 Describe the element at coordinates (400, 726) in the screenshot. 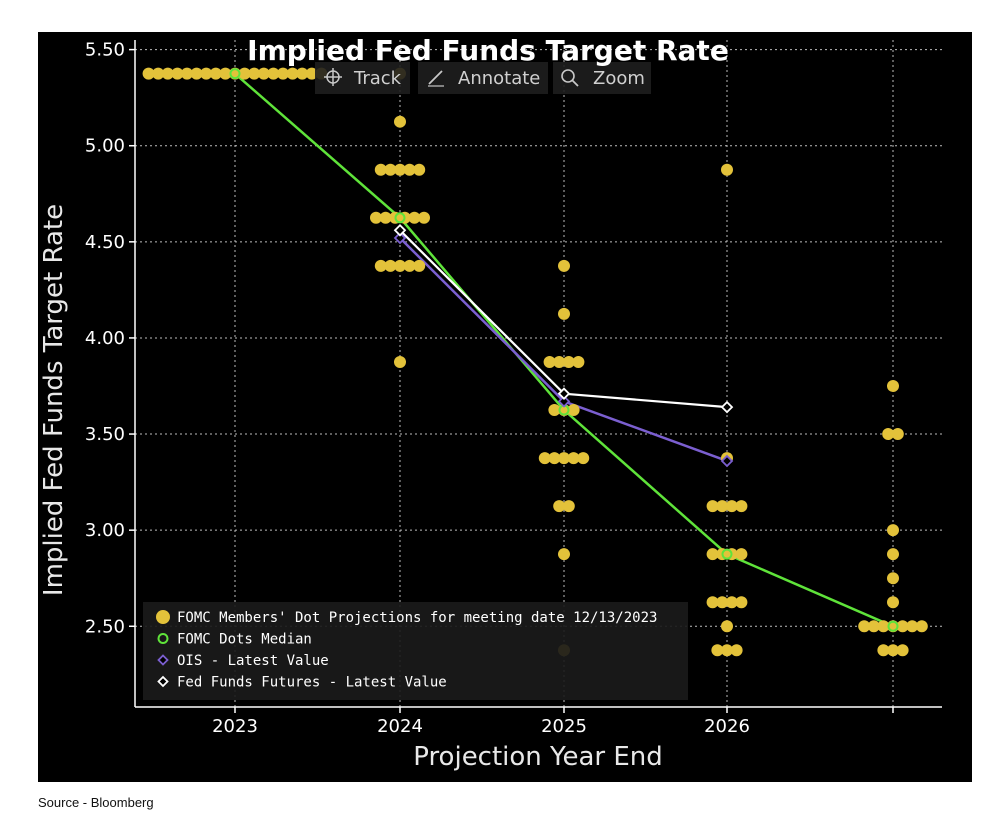

I see `x-tick-label: 2024` at that location.